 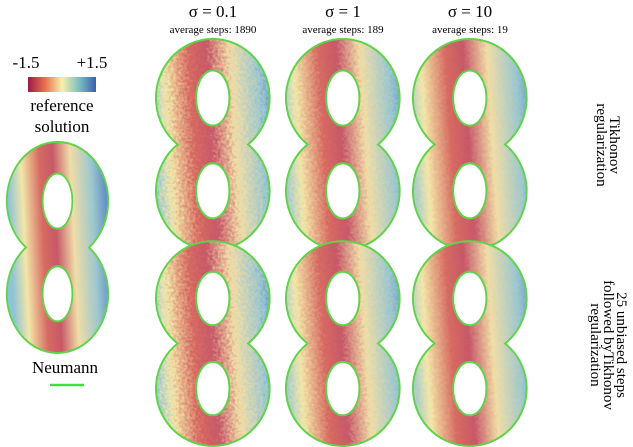 What do you see at coordinates (470, 30) in the screenshot?
I see `steps-label: average steps: 19` at bounding box center [470, 30].